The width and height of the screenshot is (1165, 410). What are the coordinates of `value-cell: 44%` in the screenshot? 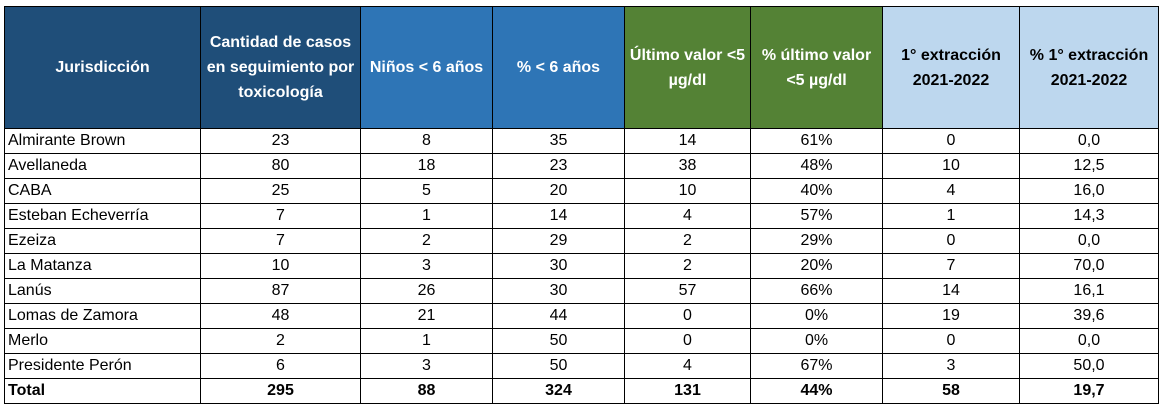 It's located at (816, 391).